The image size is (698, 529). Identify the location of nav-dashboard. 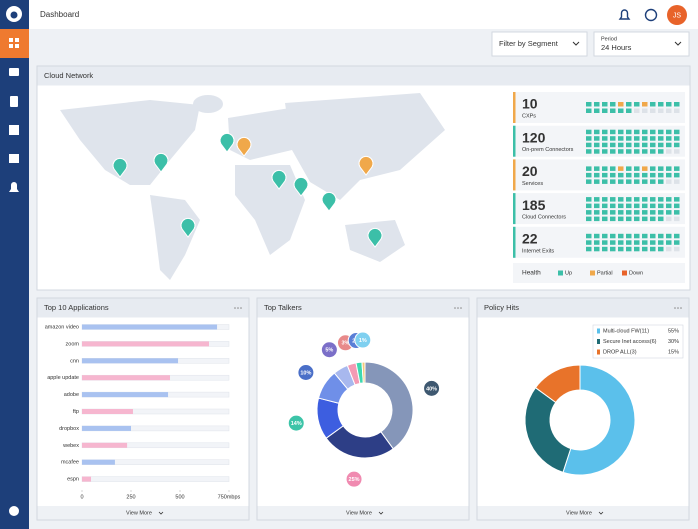
(11, 40).